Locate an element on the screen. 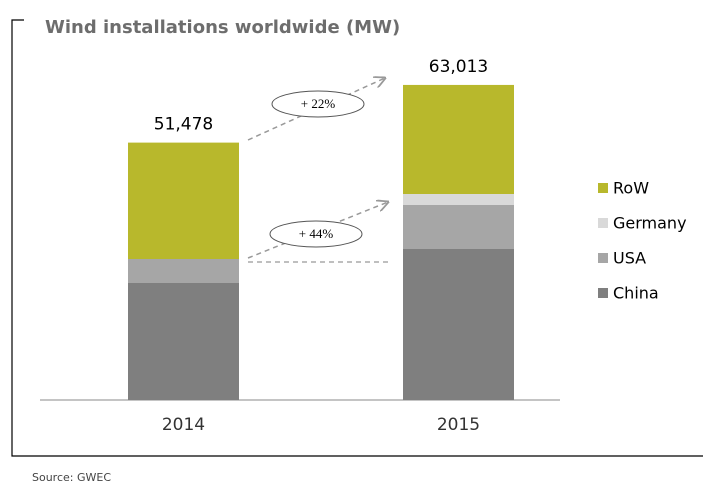 The height and width of the screenshot is (487, 703). legend-label: China is located at coordinates (636, 293).